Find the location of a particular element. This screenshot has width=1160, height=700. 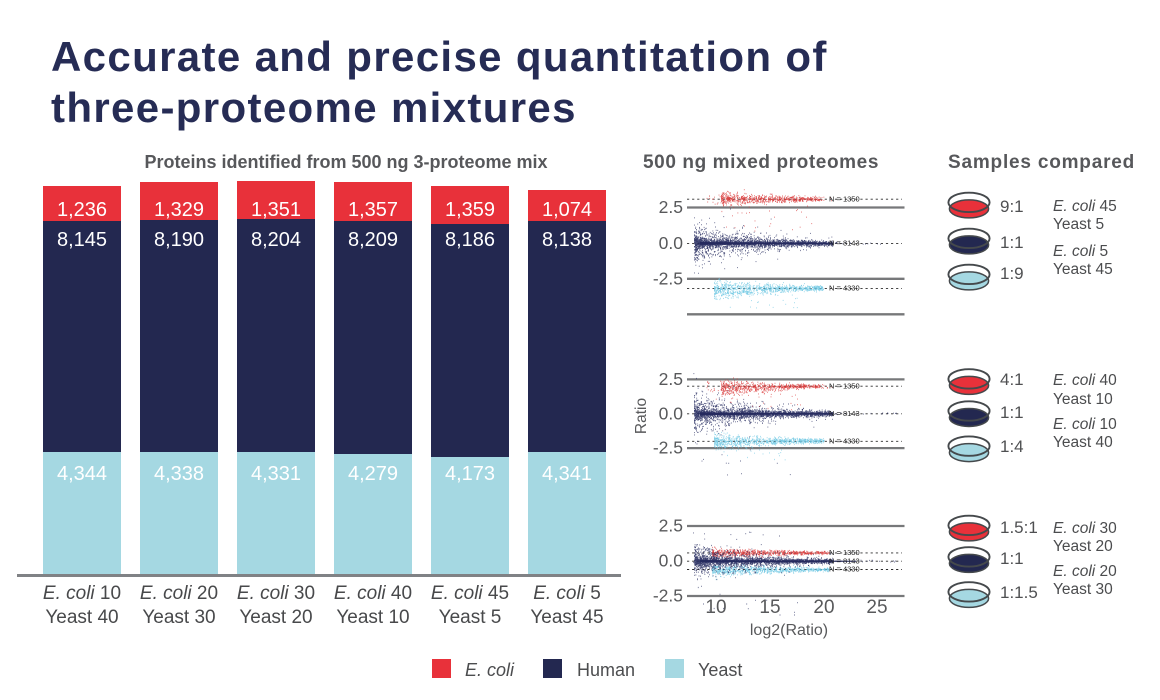

svg-text: 25 is located at coordinates (876, 607).